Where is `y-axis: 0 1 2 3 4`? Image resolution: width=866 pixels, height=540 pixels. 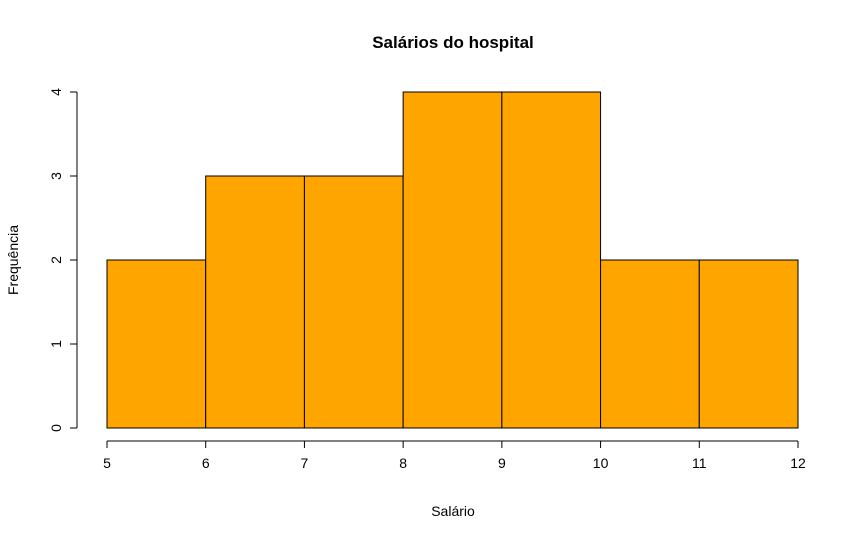 y-axis: 0 1 2 3 4 is located at coordinates (63, 260).